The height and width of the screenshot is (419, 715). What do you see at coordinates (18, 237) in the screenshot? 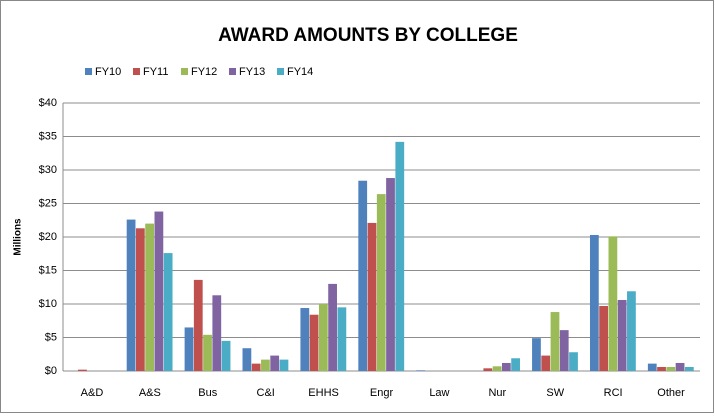
I see `y-axis-label: Millions` at bounding box center [18, 237].